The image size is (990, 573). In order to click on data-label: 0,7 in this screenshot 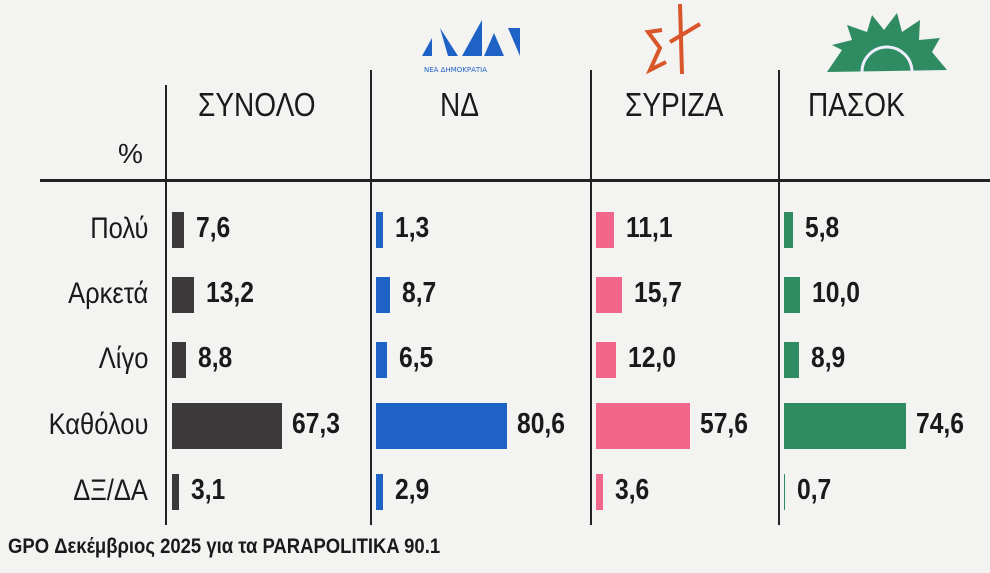, I will do `click(814, 490)`.